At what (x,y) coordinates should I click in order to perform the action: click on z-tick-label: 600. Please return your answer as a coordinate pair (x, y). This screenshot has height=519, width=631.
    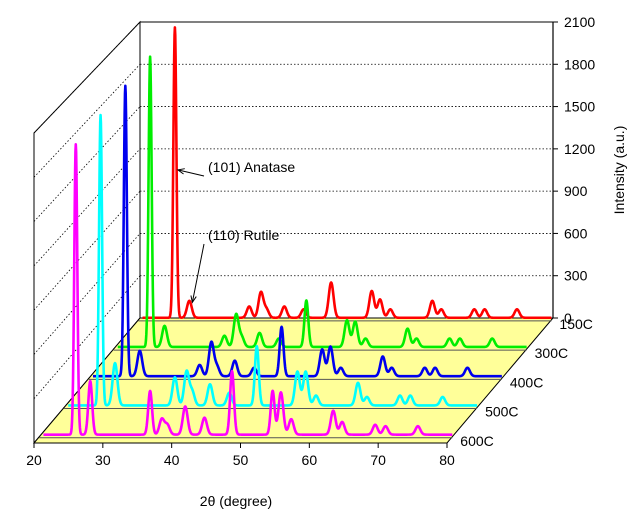
    Looking at the image, I should click on (576, 233).